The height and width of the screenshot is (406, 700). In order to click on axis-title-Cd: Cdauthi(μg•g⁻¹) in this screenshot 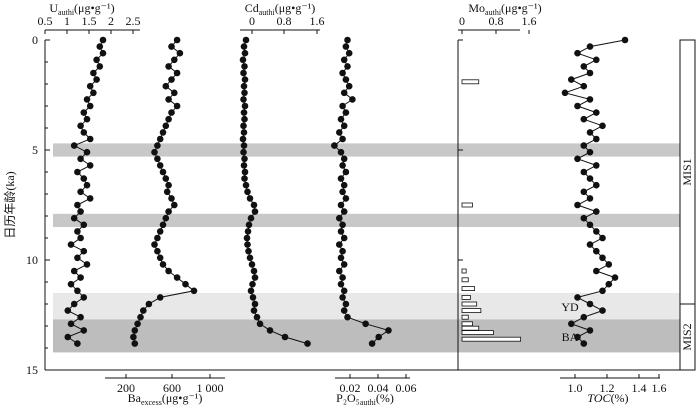, I will do `click(280, 9)`.